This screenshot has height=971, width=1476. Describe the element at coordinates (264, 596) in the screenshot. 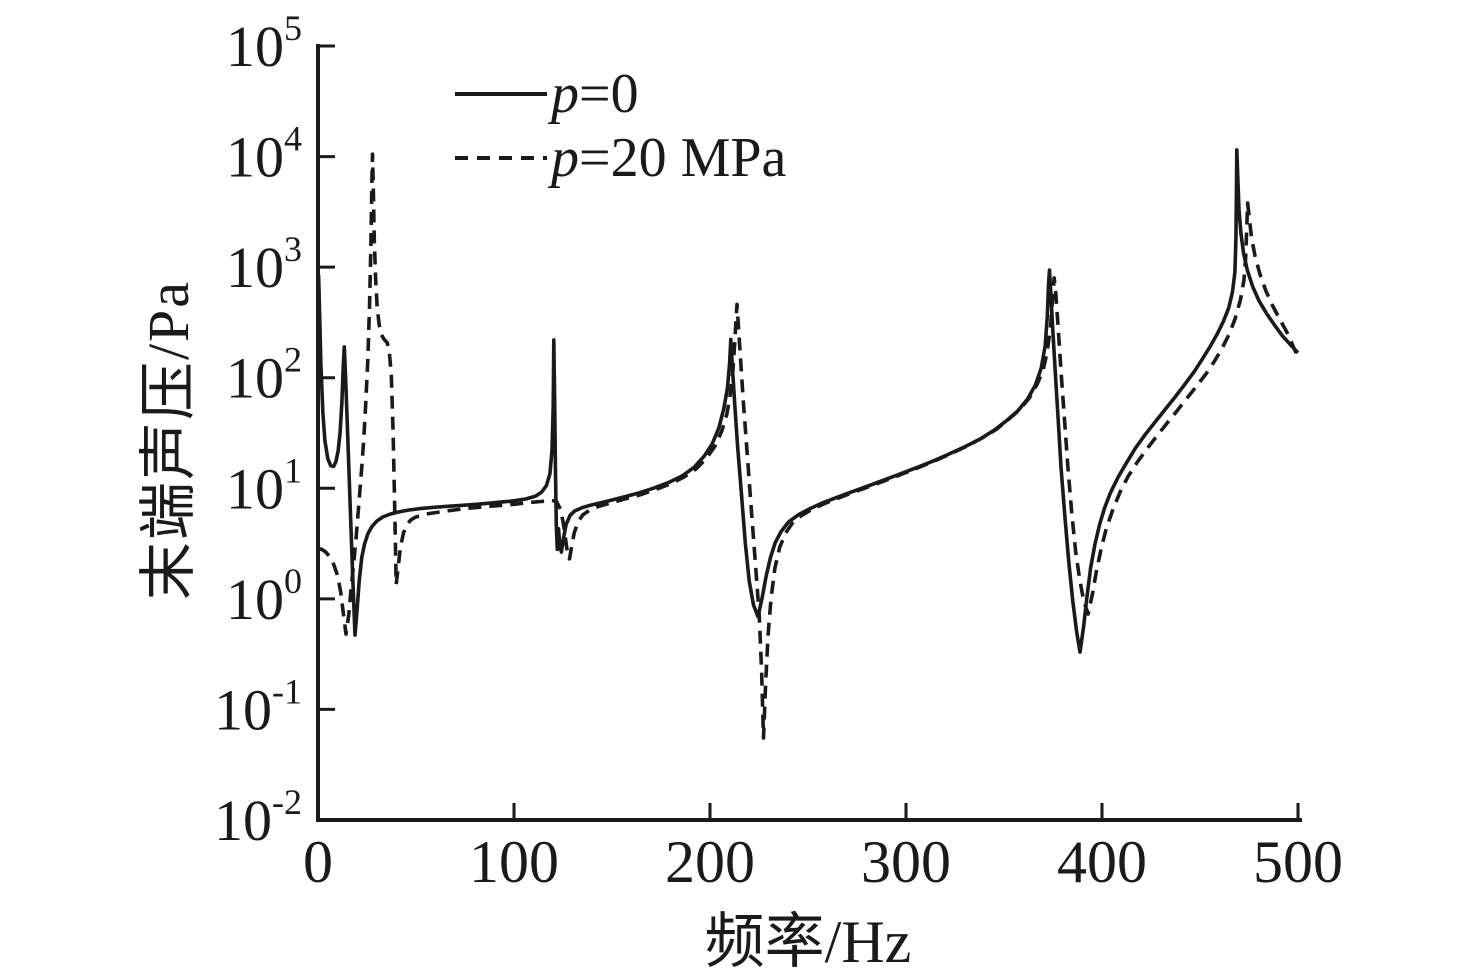

I see `y-tick-label: 10⁰` at that location.